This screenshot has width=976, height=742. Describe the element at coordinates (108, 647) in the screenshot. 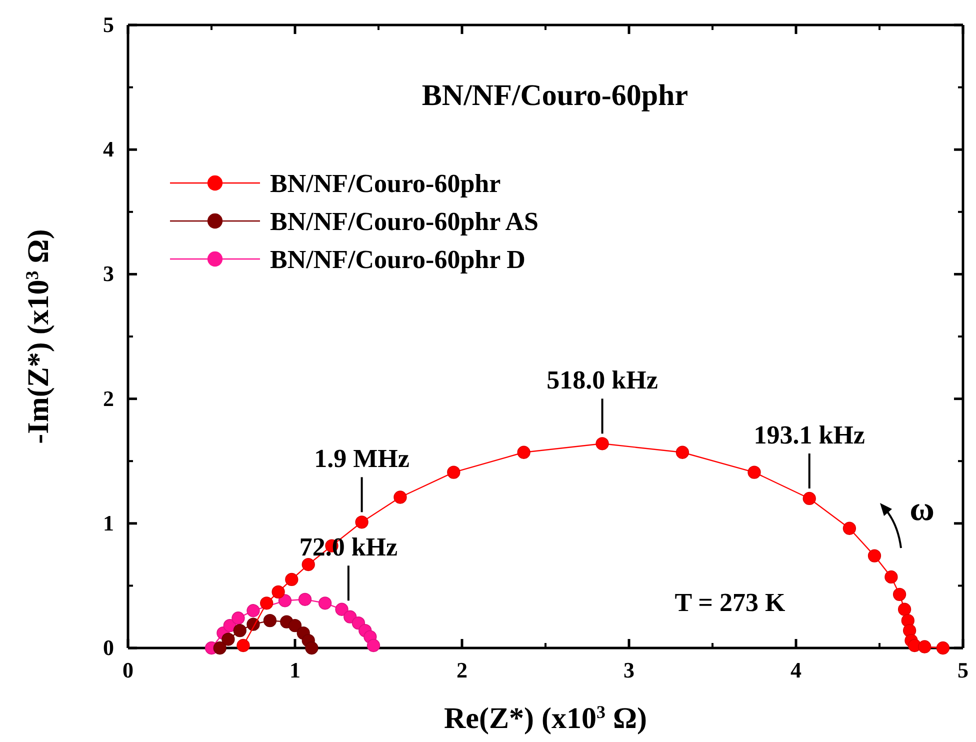

I see `y-tick-label: 0` at that location.